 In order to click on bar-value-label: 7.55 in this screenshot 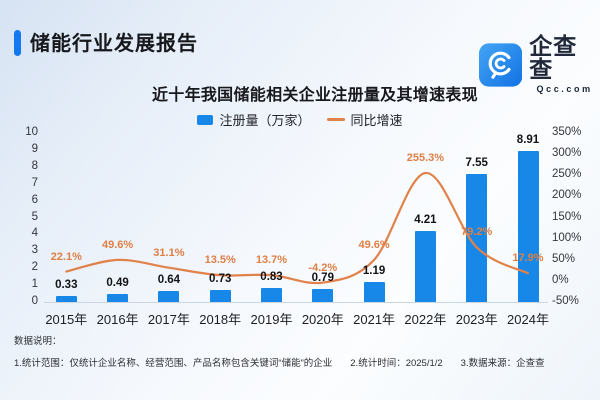, I will do `click(476, 163)`.